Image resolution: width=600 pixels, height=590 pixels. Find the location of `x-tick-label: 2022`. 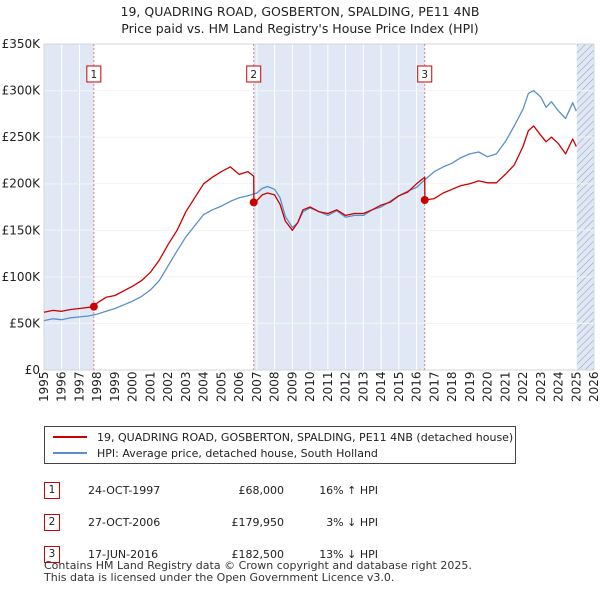

x-tick-label: 2022 is located at coordinates (523, 386).